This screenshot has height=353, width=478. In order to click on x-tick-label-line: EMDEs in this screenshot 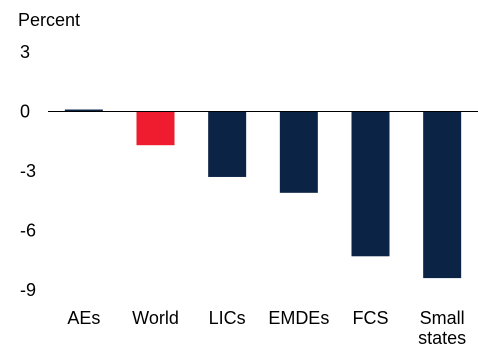, I will do `click(298, 318)`.